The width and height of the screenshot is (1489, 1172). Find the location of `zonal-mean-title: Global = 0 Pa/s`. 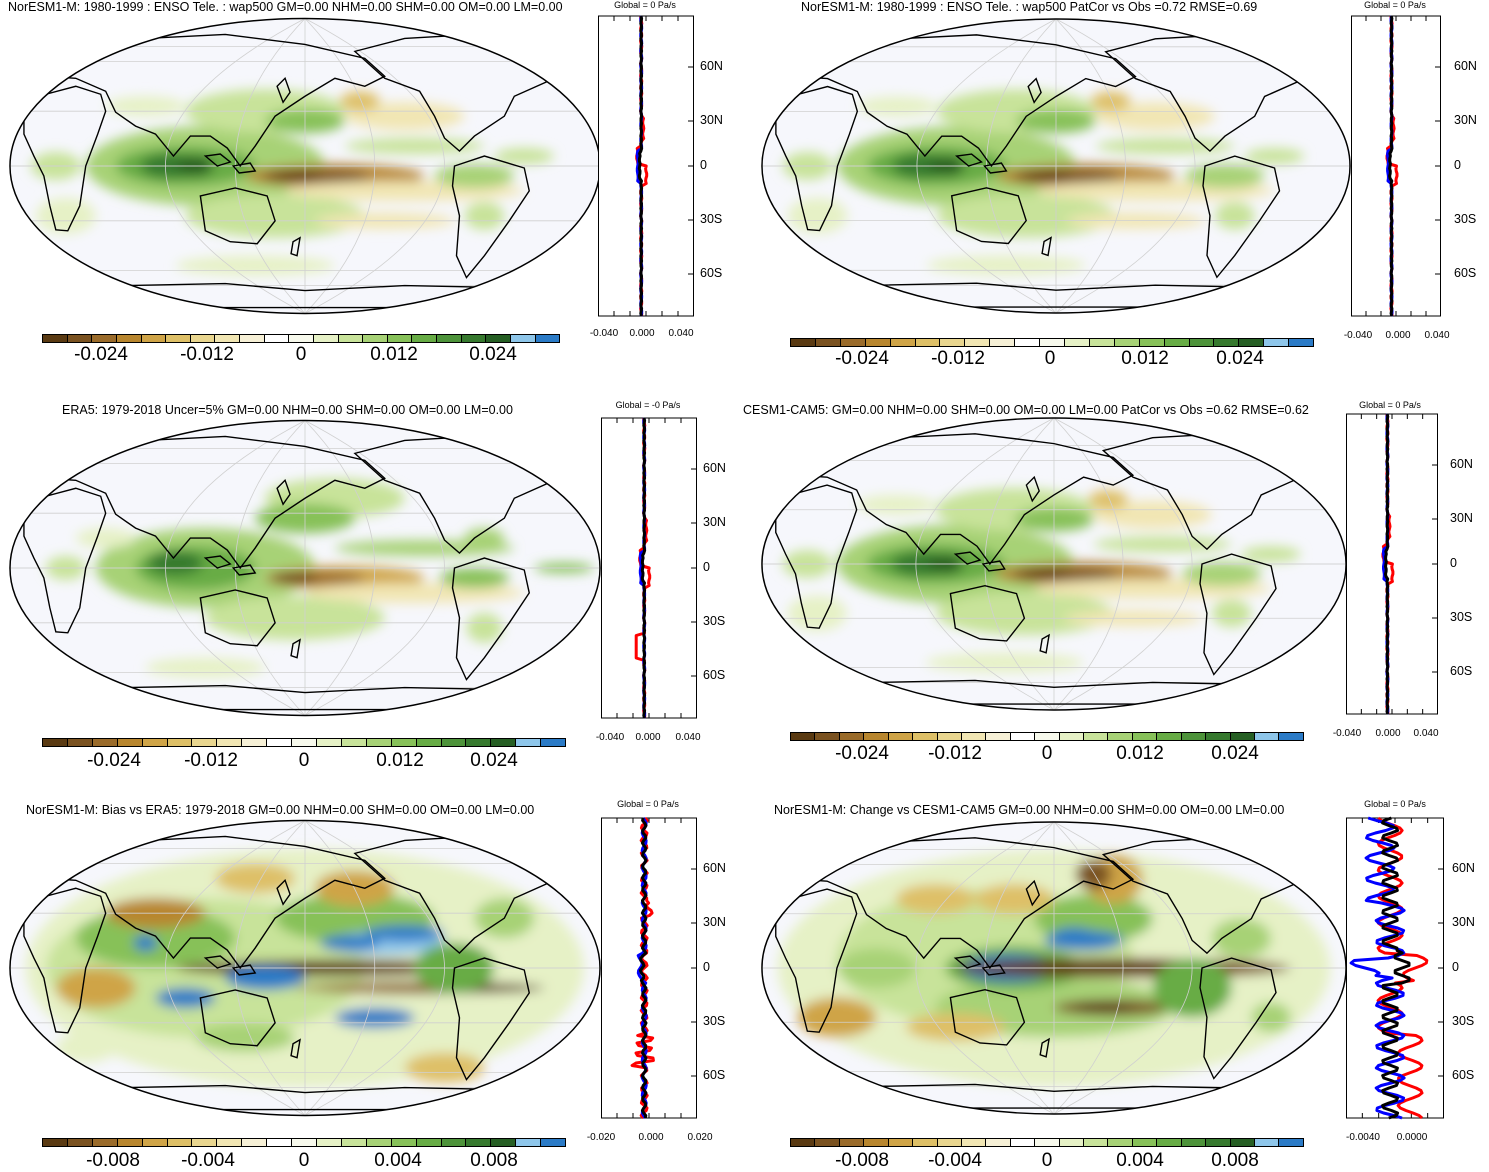

zonal-mean-title: Global = 0 Pa/s is located at coordinates (645, 5).